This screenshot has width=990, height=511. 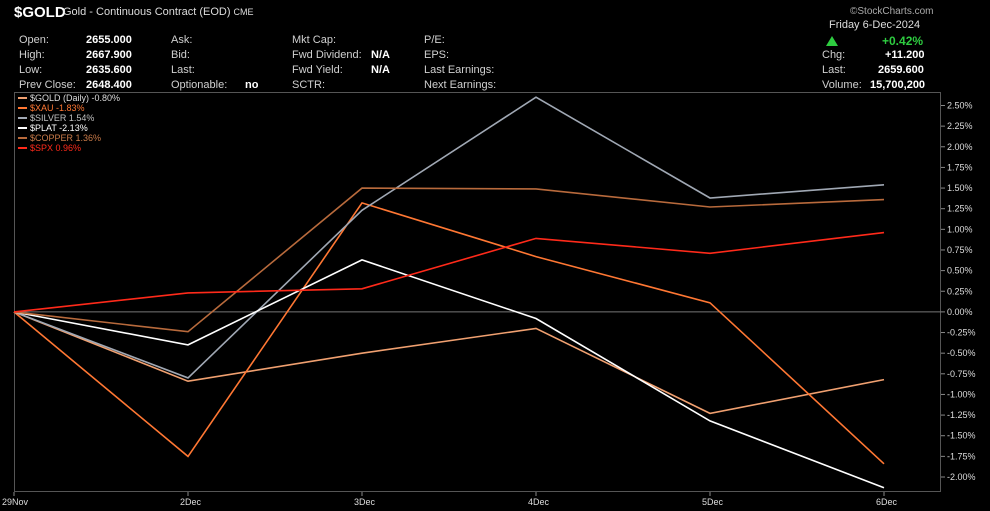 What do you see at coordinates (380, 55) in the screenshot?
I see `fwd-dividend-value: N/A` at bounding box center [380, 55].